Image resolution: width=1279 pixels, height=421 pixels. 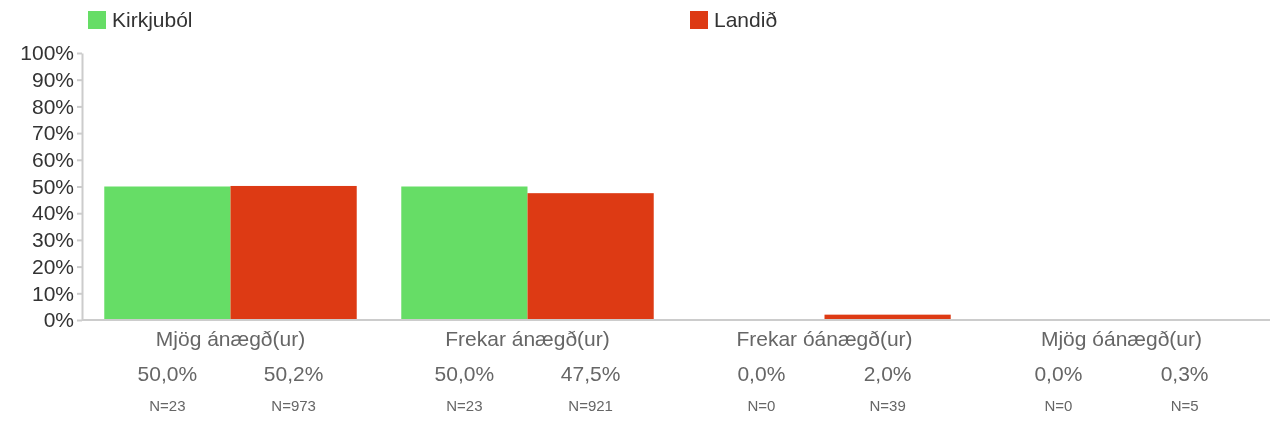 What do you see at coordinates (1121, 338) in the screenshot?
I see `x-tick-label: Mjög óánægð(ur)` at bounding box center [1121, 338].